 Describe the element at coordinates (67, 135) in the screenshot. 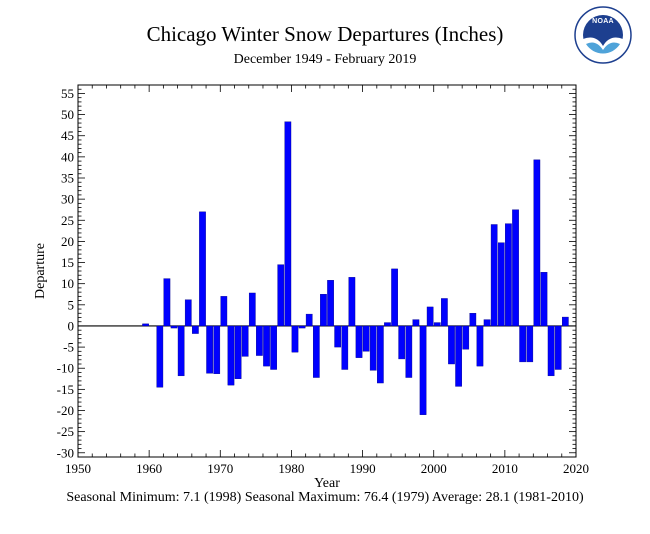

I see `y-tick-label: 45` at that location.